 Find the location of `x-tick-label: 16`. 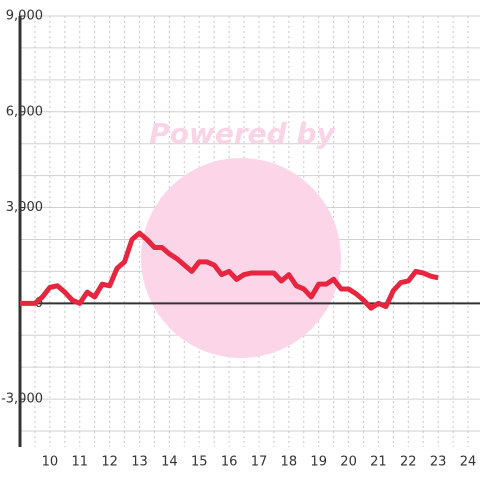

x-tick-label: 16 is located at coordinates (229, 462).